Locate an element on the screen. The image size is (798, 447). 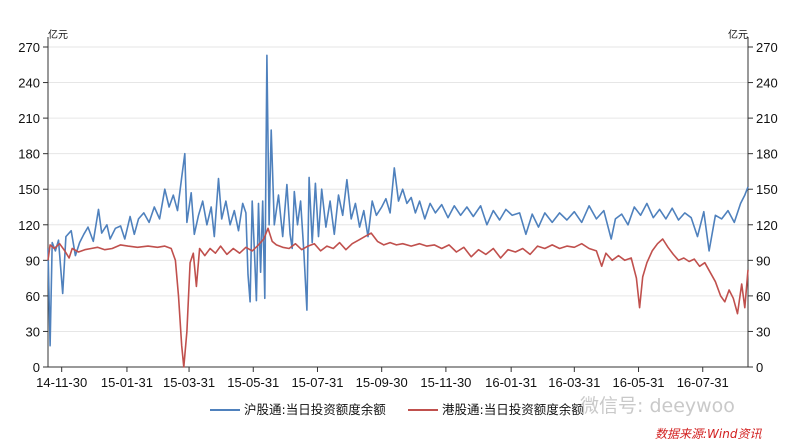
x-tick-label: 16-03-31 is located at coordinates (574, 382).